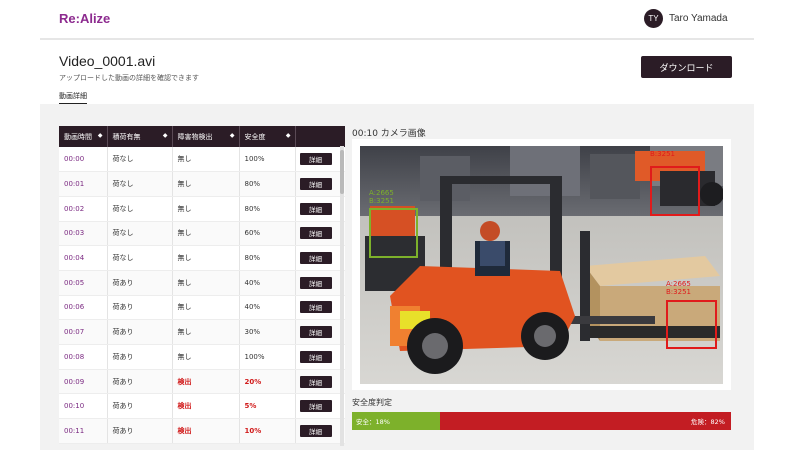  I want to click on header-divider, so click(397, 39).